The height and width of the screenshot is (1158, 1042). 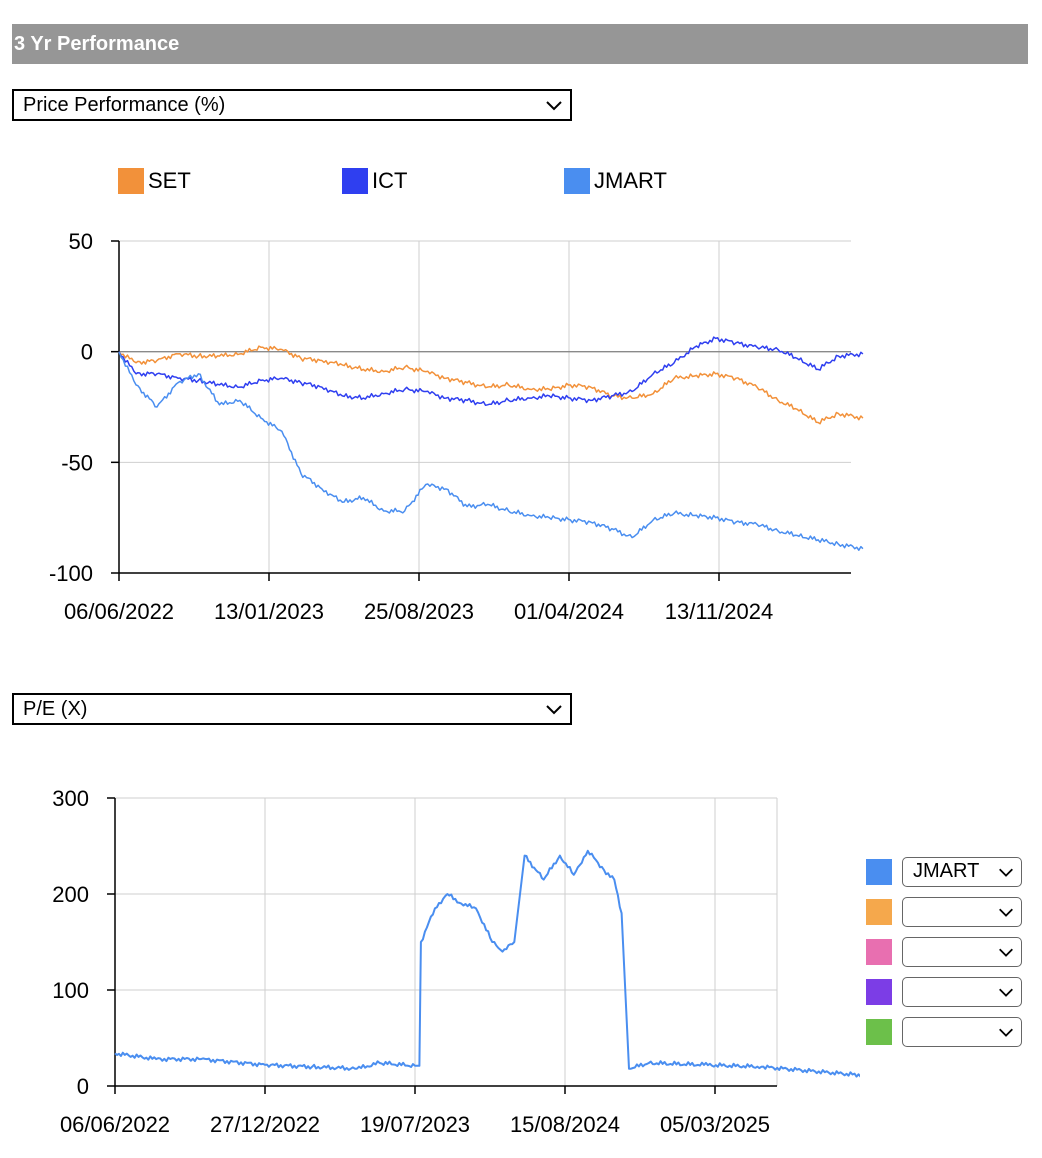 I want to click on legend-label: SET, so click(x=169, y=180).